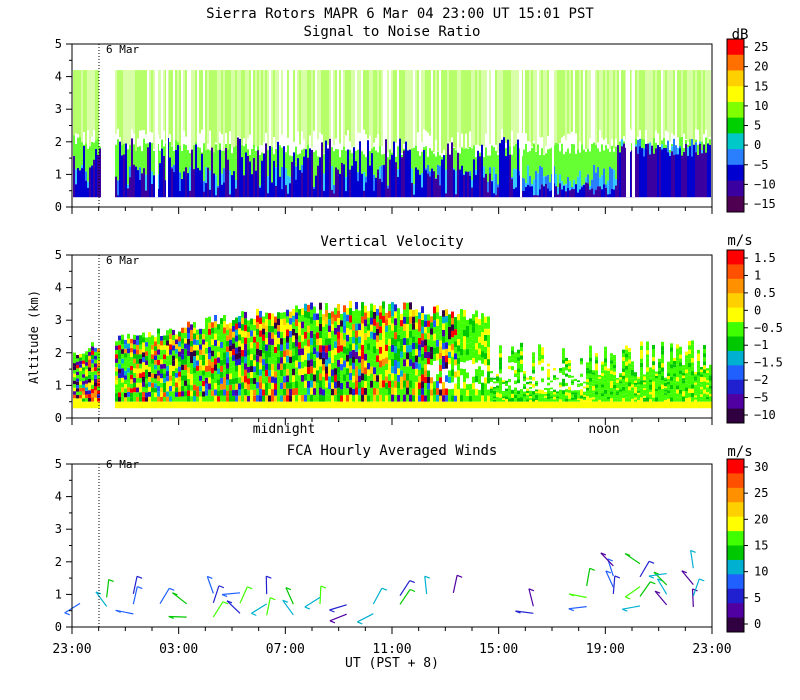 Image resolution: width=800 pixels, height=700 pixels. I want to click on colorbar-tick-label: 20, so click(761, 67).